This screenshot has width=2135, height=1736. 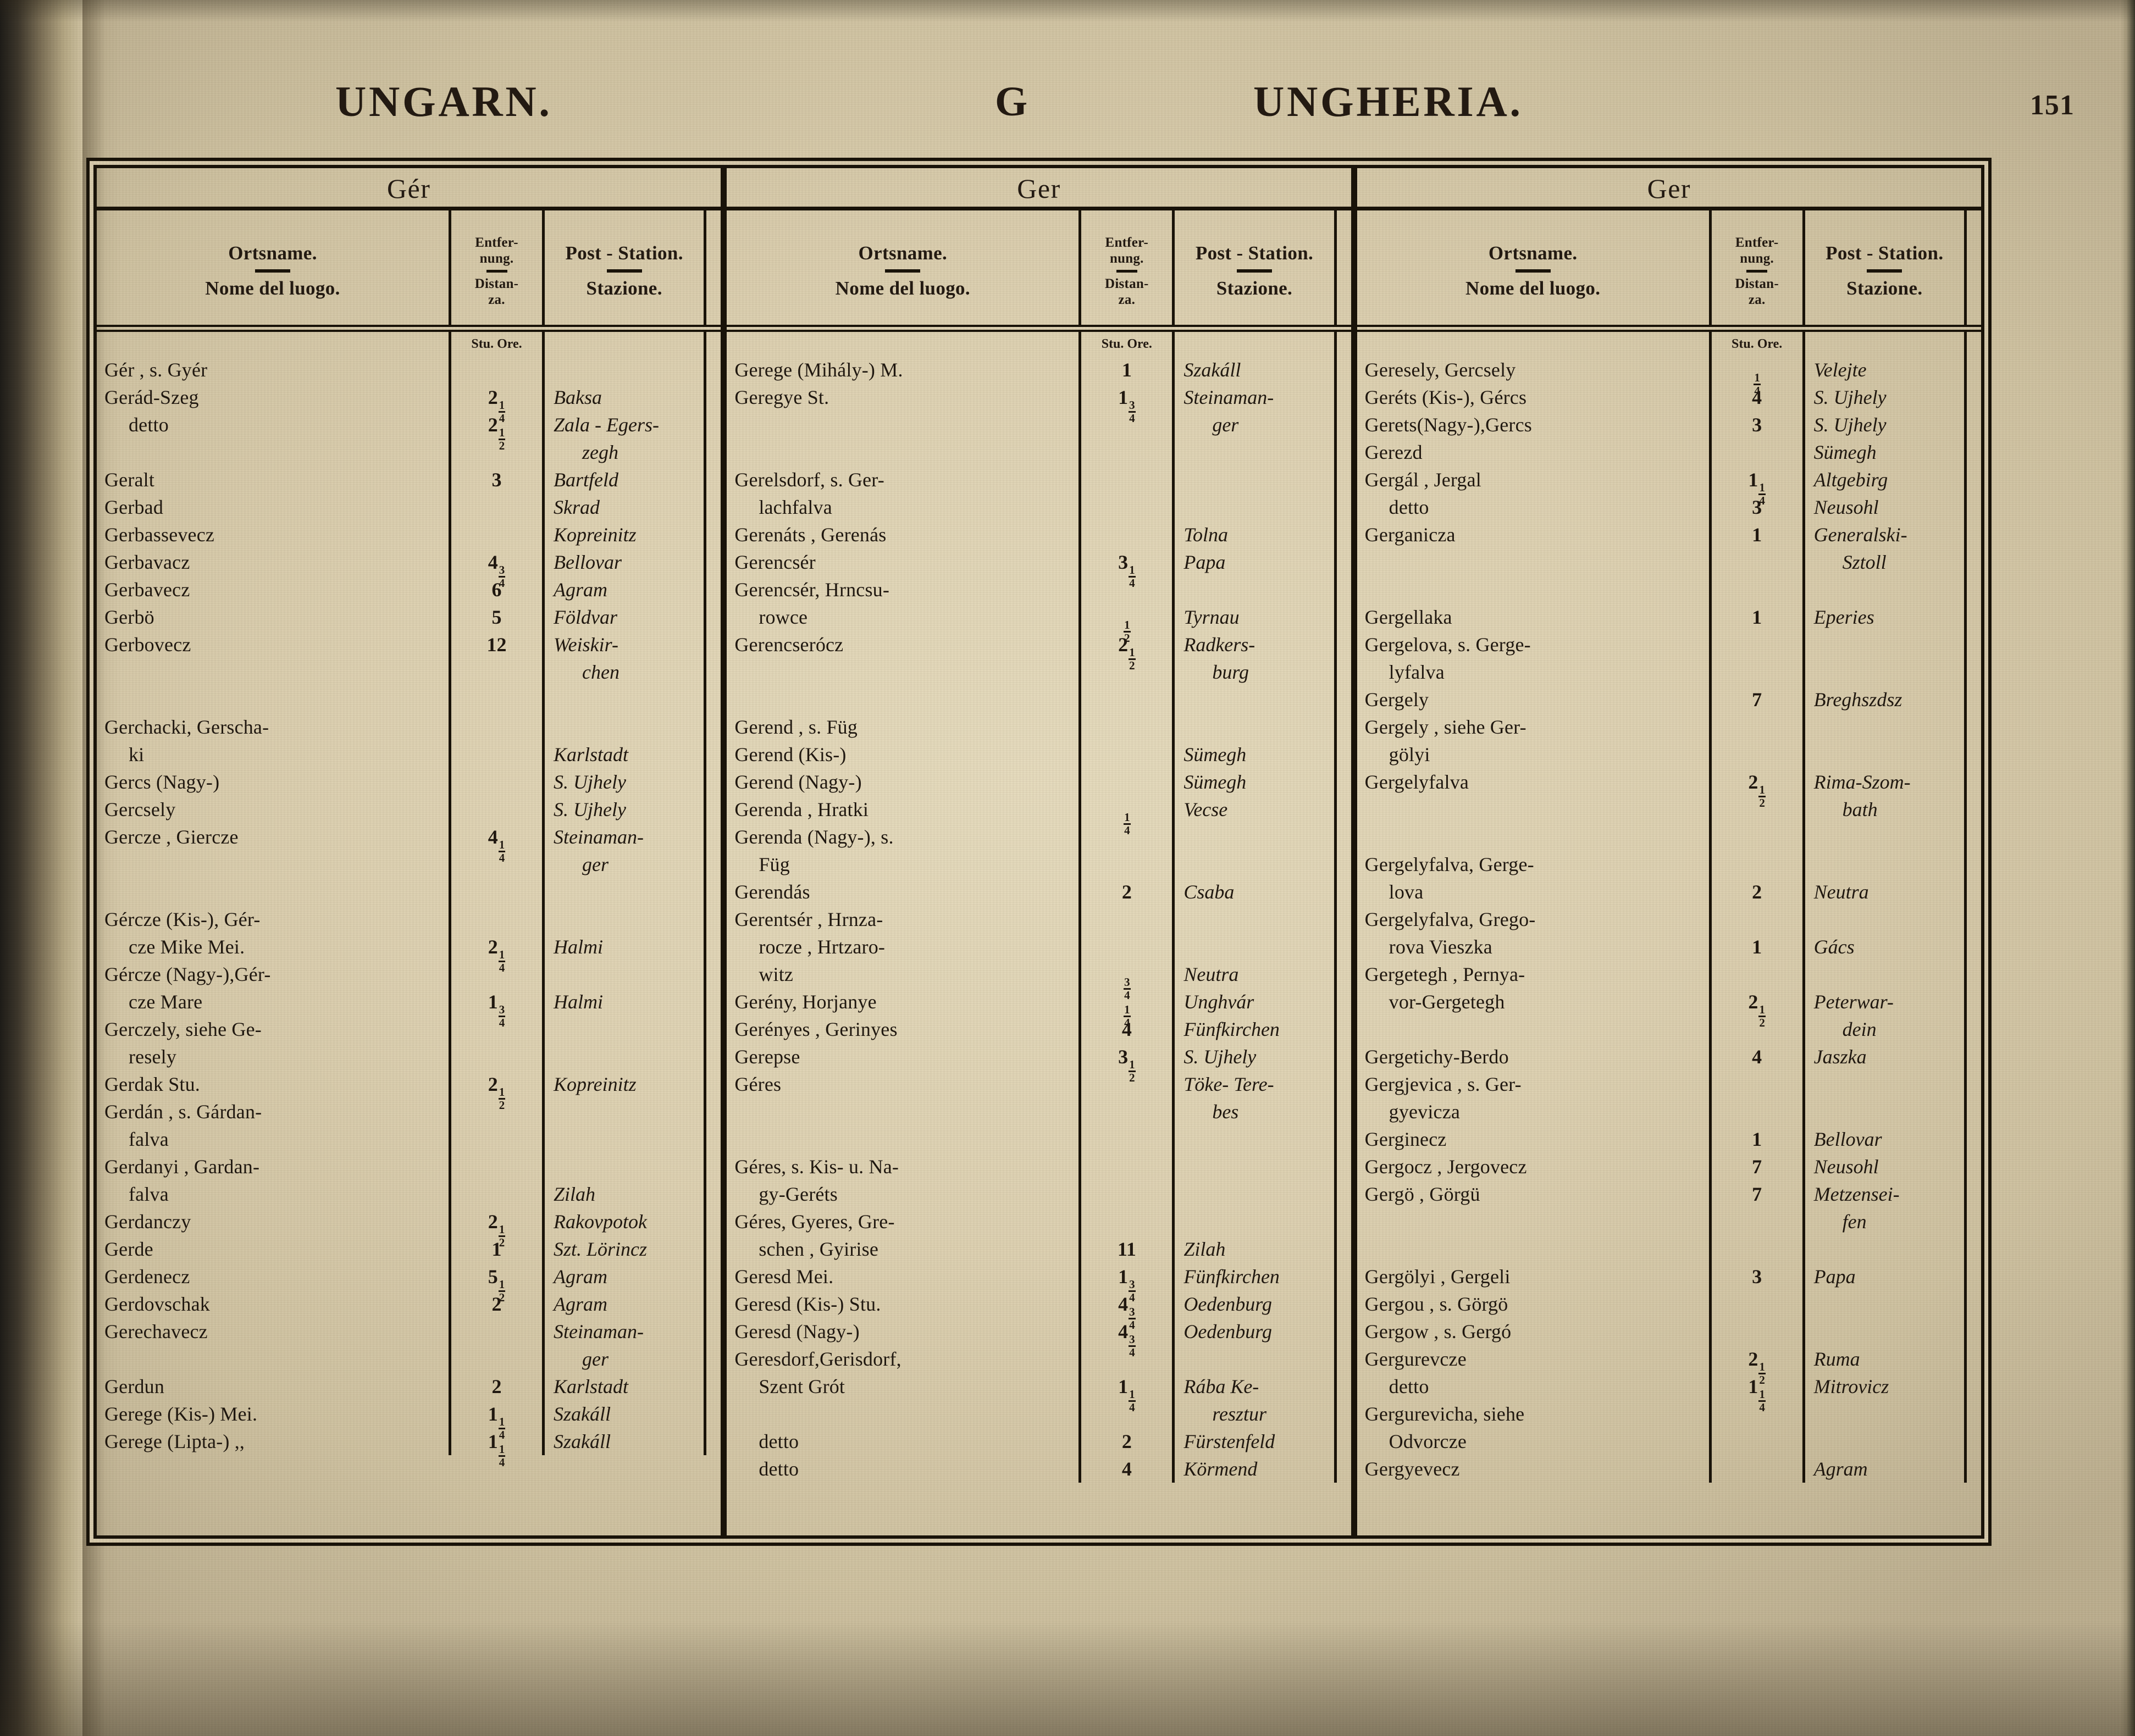 I want to click on table-row: Gerechavecz Steinaman-, so click(x=409, y=1331).